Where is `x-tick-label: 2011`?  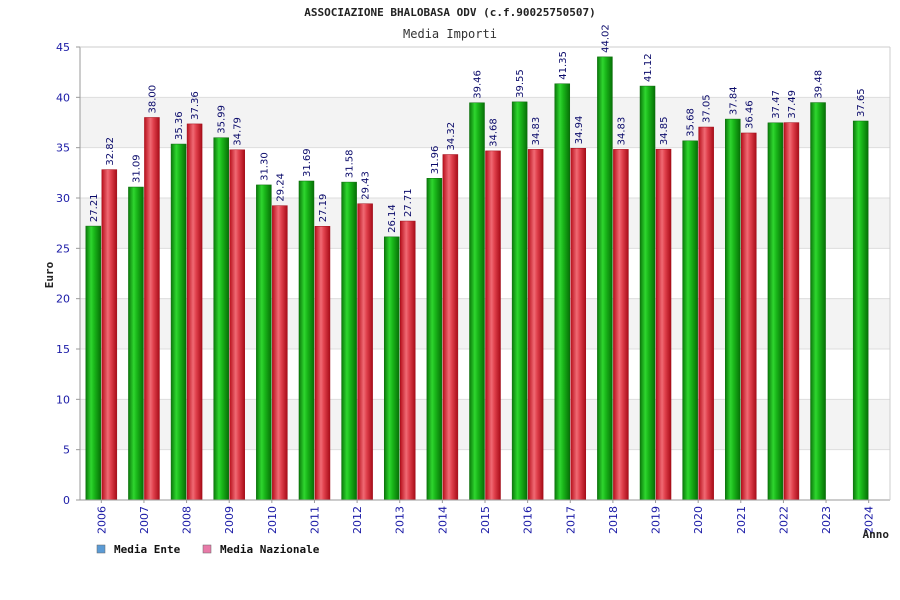 x-tick-label: 2011 is located at coordinates (314, 520).